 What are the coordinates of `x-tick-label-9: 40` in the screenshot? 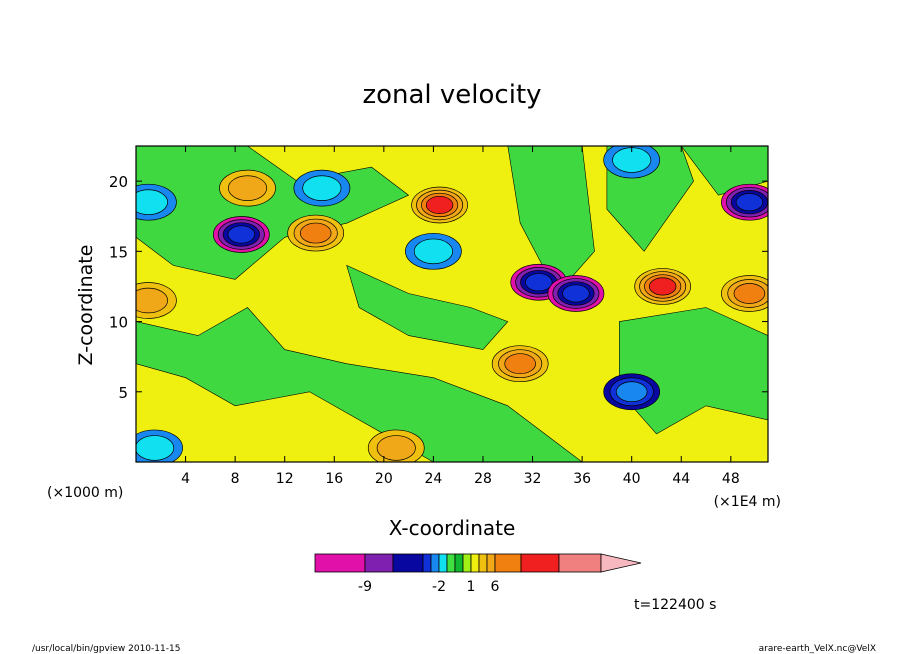 It's located at (632, 479).